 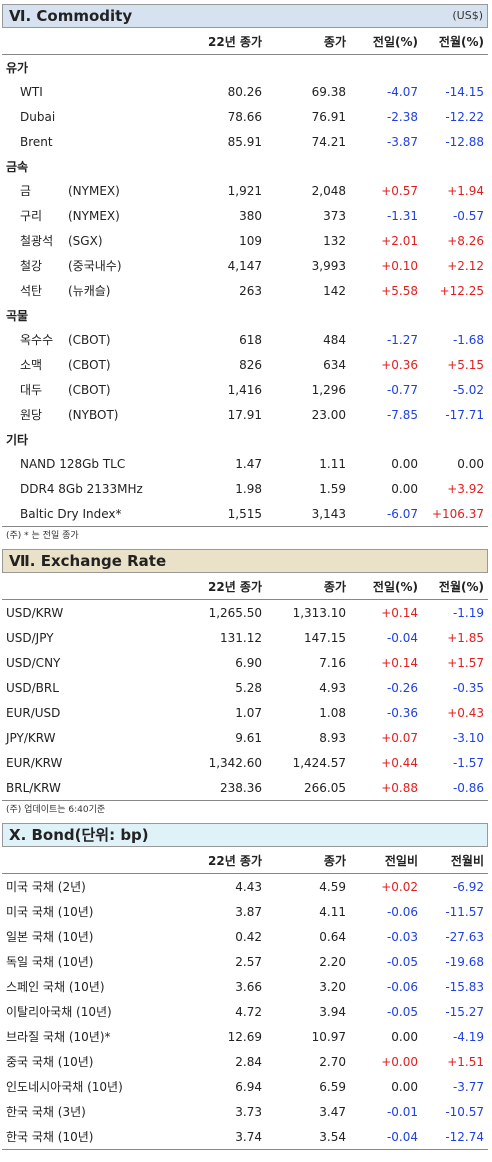 I want to click on row-label: BRL/KRW, so click(x=95, y=788).